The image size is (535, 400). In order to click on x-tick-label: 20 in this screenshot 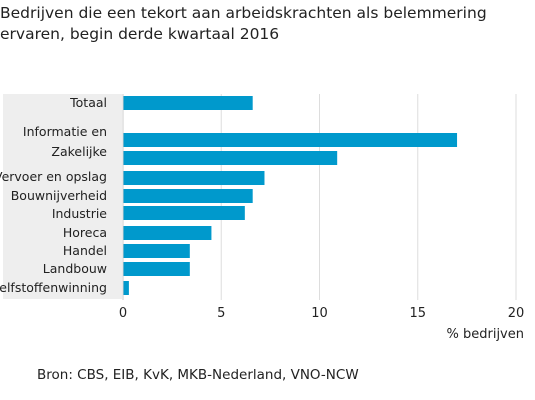, I will do `click(516, 313)`.